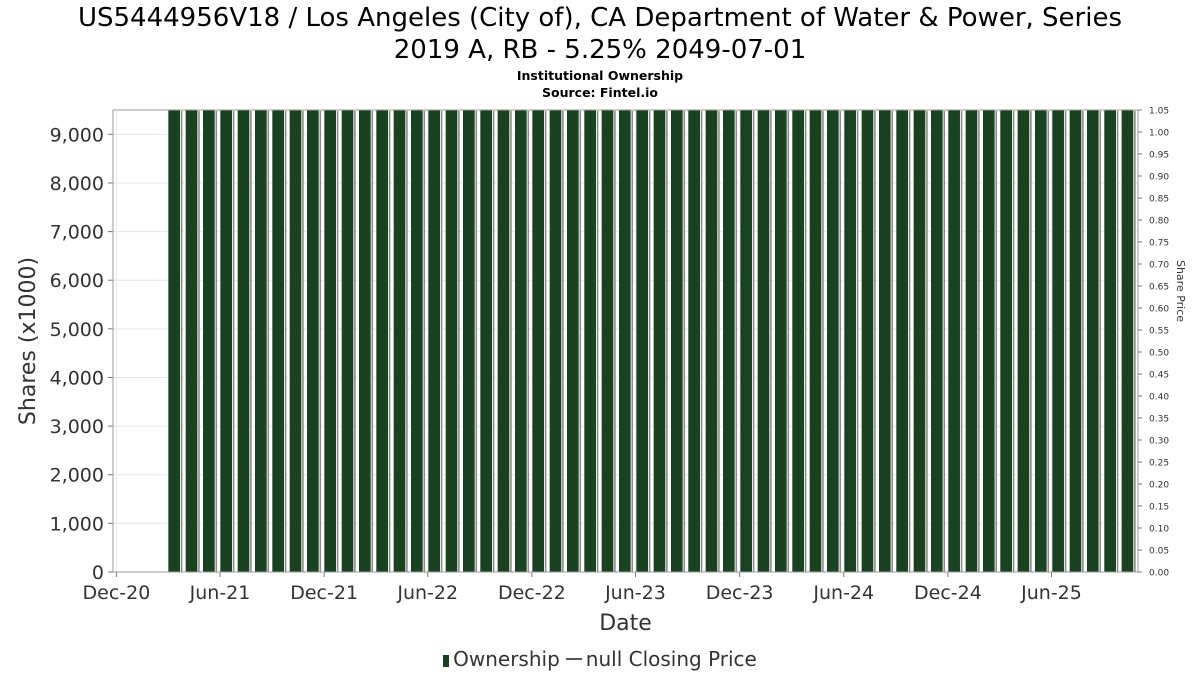  Describe the element at coordinates (1159, 420) in the screenshot. I see `y2-tick-label: 0.35` at that location.